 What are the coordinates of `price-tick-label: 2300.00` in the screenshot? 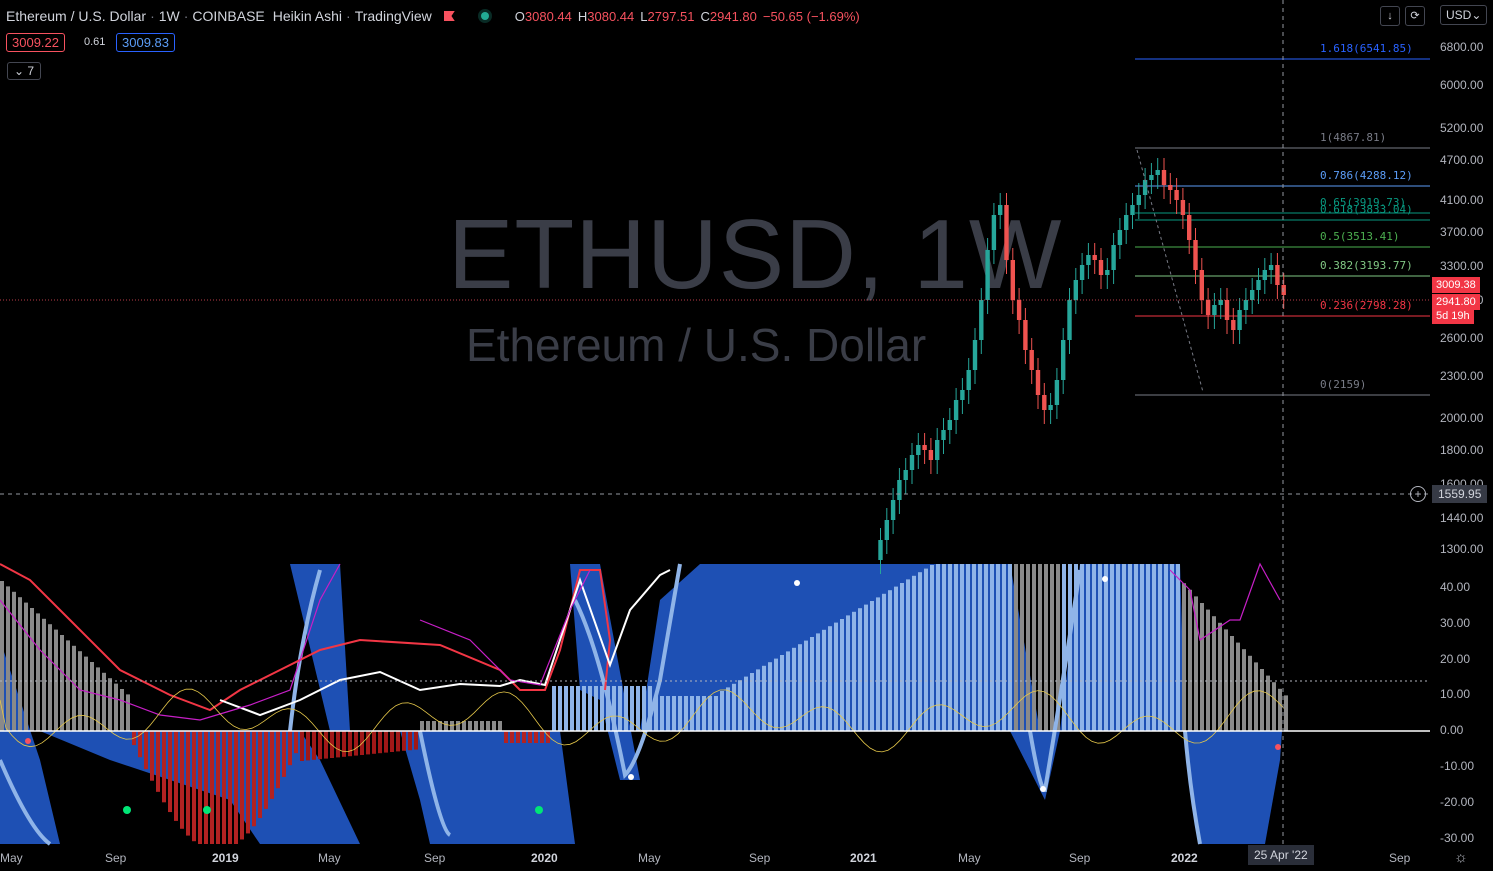 It's located at (1462, 376).